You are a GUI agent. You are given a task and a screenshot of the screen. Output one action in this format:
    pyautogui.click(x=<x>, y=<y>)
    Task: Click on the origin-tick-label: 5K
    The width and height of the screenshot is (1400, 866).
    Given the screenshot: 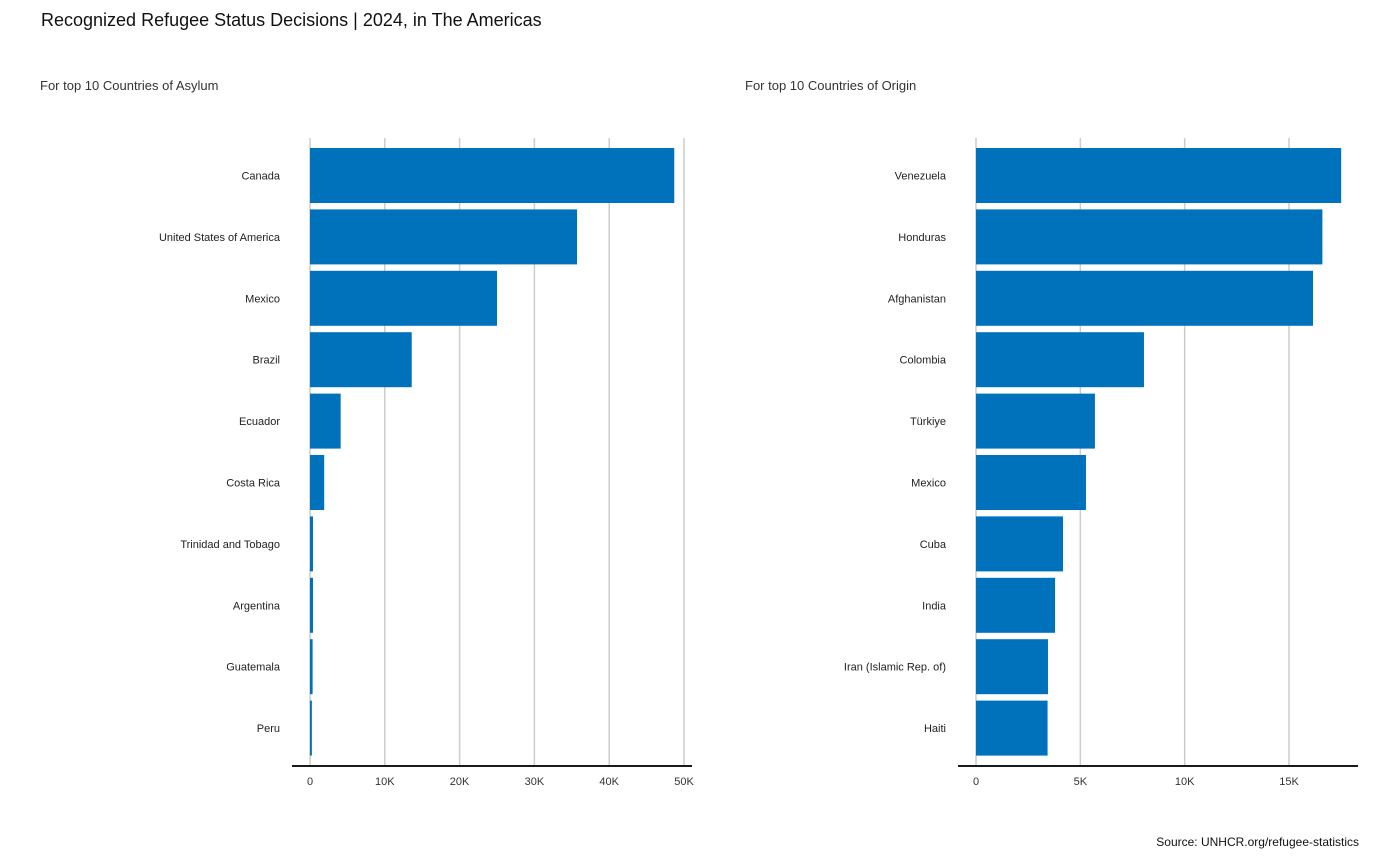 What is the action you would take?
    pyautogui.click(x=1081, y=782)
    